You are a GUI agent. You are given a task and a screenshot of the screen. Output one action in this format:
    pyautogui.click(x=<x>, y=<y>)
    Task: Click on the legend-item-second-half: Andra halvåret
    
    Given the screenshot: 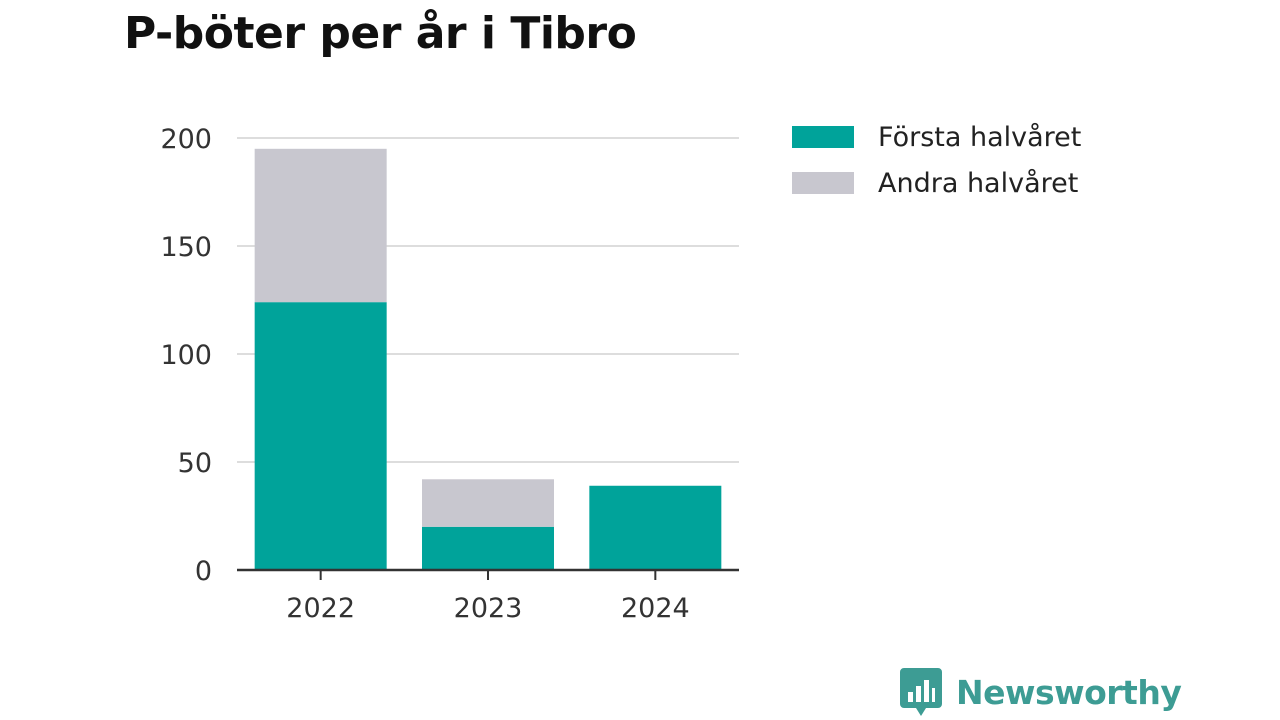 What is the action you would take?
    pyautogui.click(x=936, y=183)
    